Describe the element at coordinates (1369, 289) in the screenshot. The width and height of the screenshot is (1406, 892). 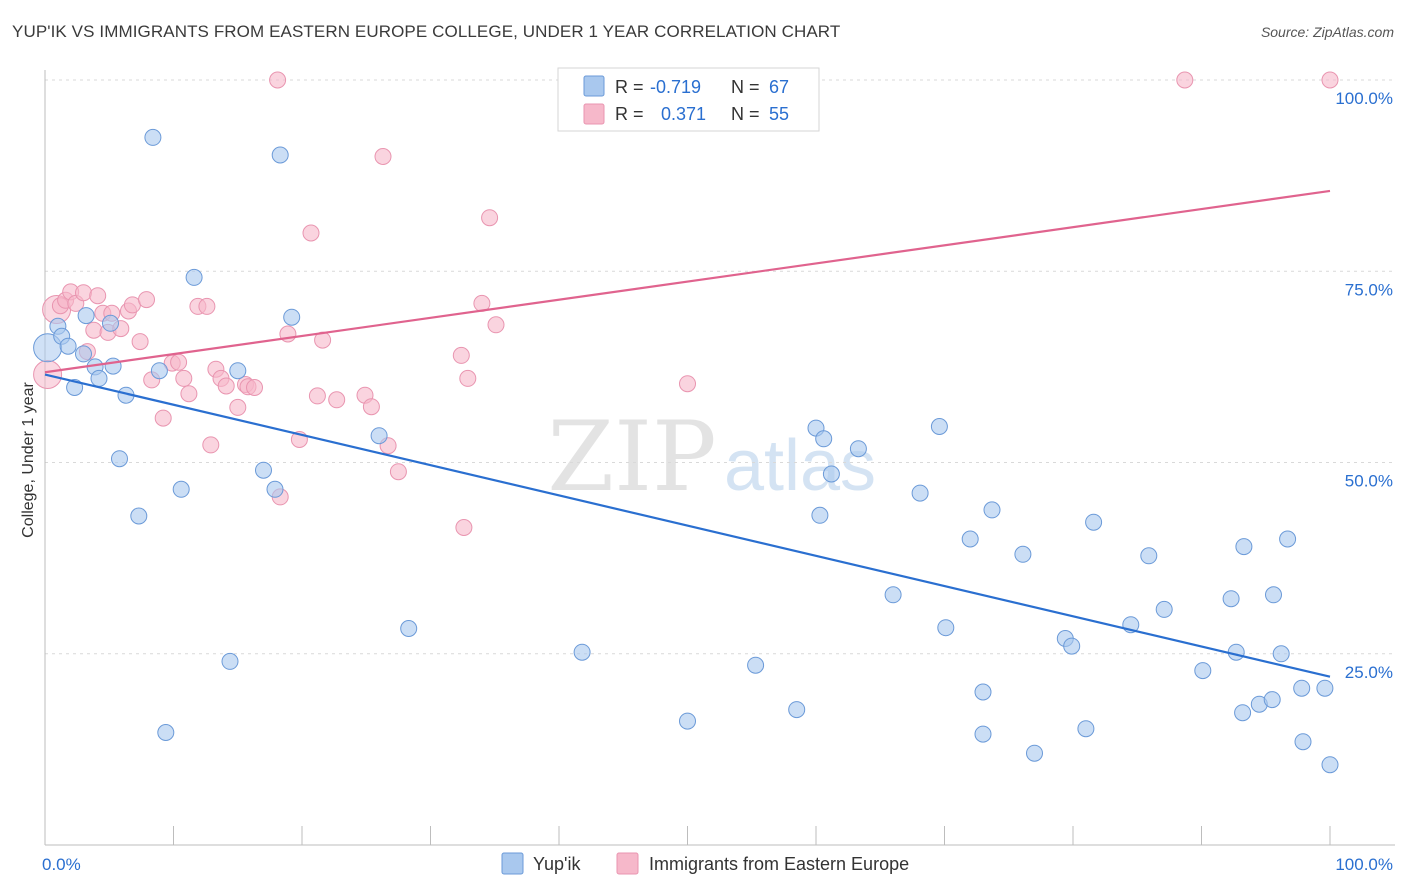
I see `y-tick-label-75: 75.0%` at that location.